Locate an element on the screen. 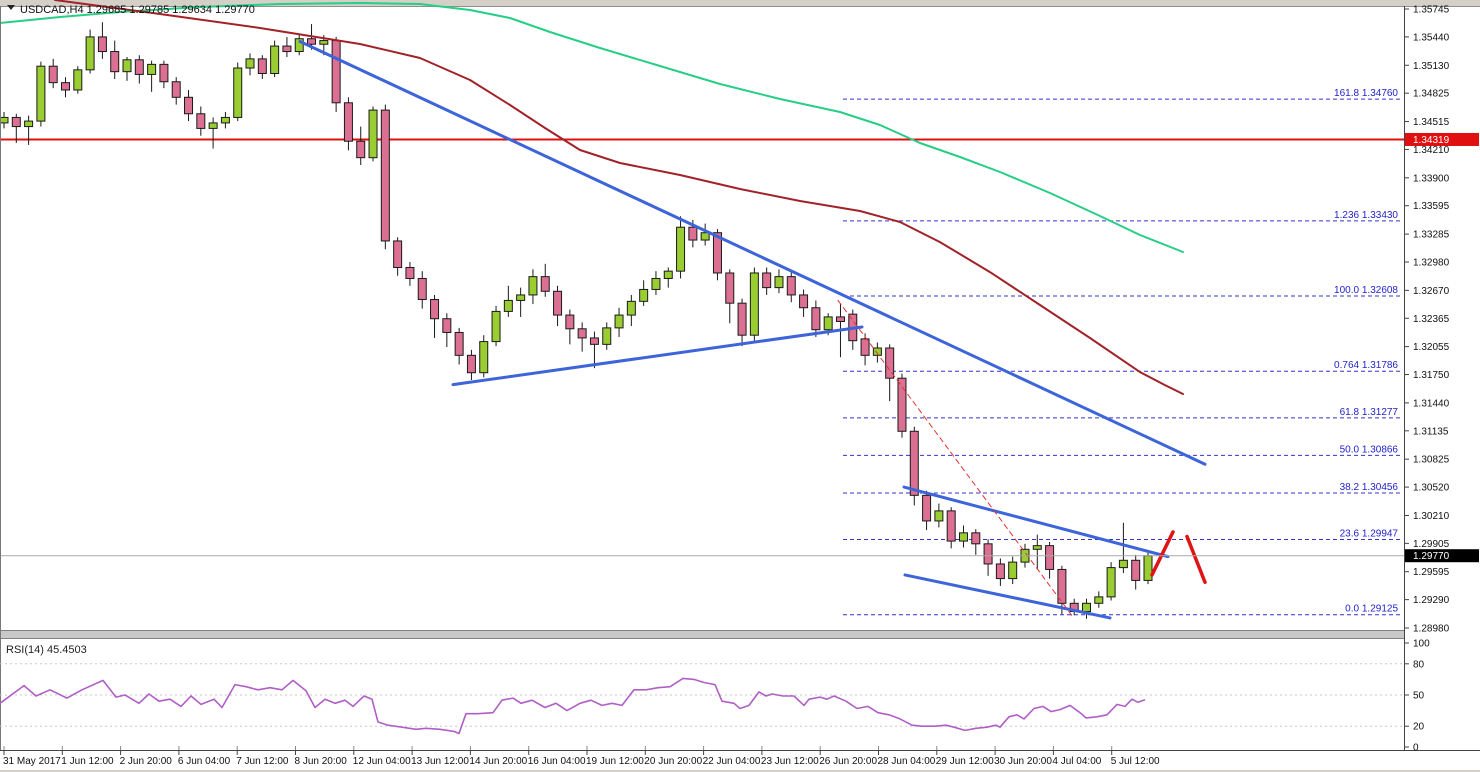 The height and width of the screenshot is (772, 1480). price-tick-label: 1.33595 is located at coordinates (1431, 206).